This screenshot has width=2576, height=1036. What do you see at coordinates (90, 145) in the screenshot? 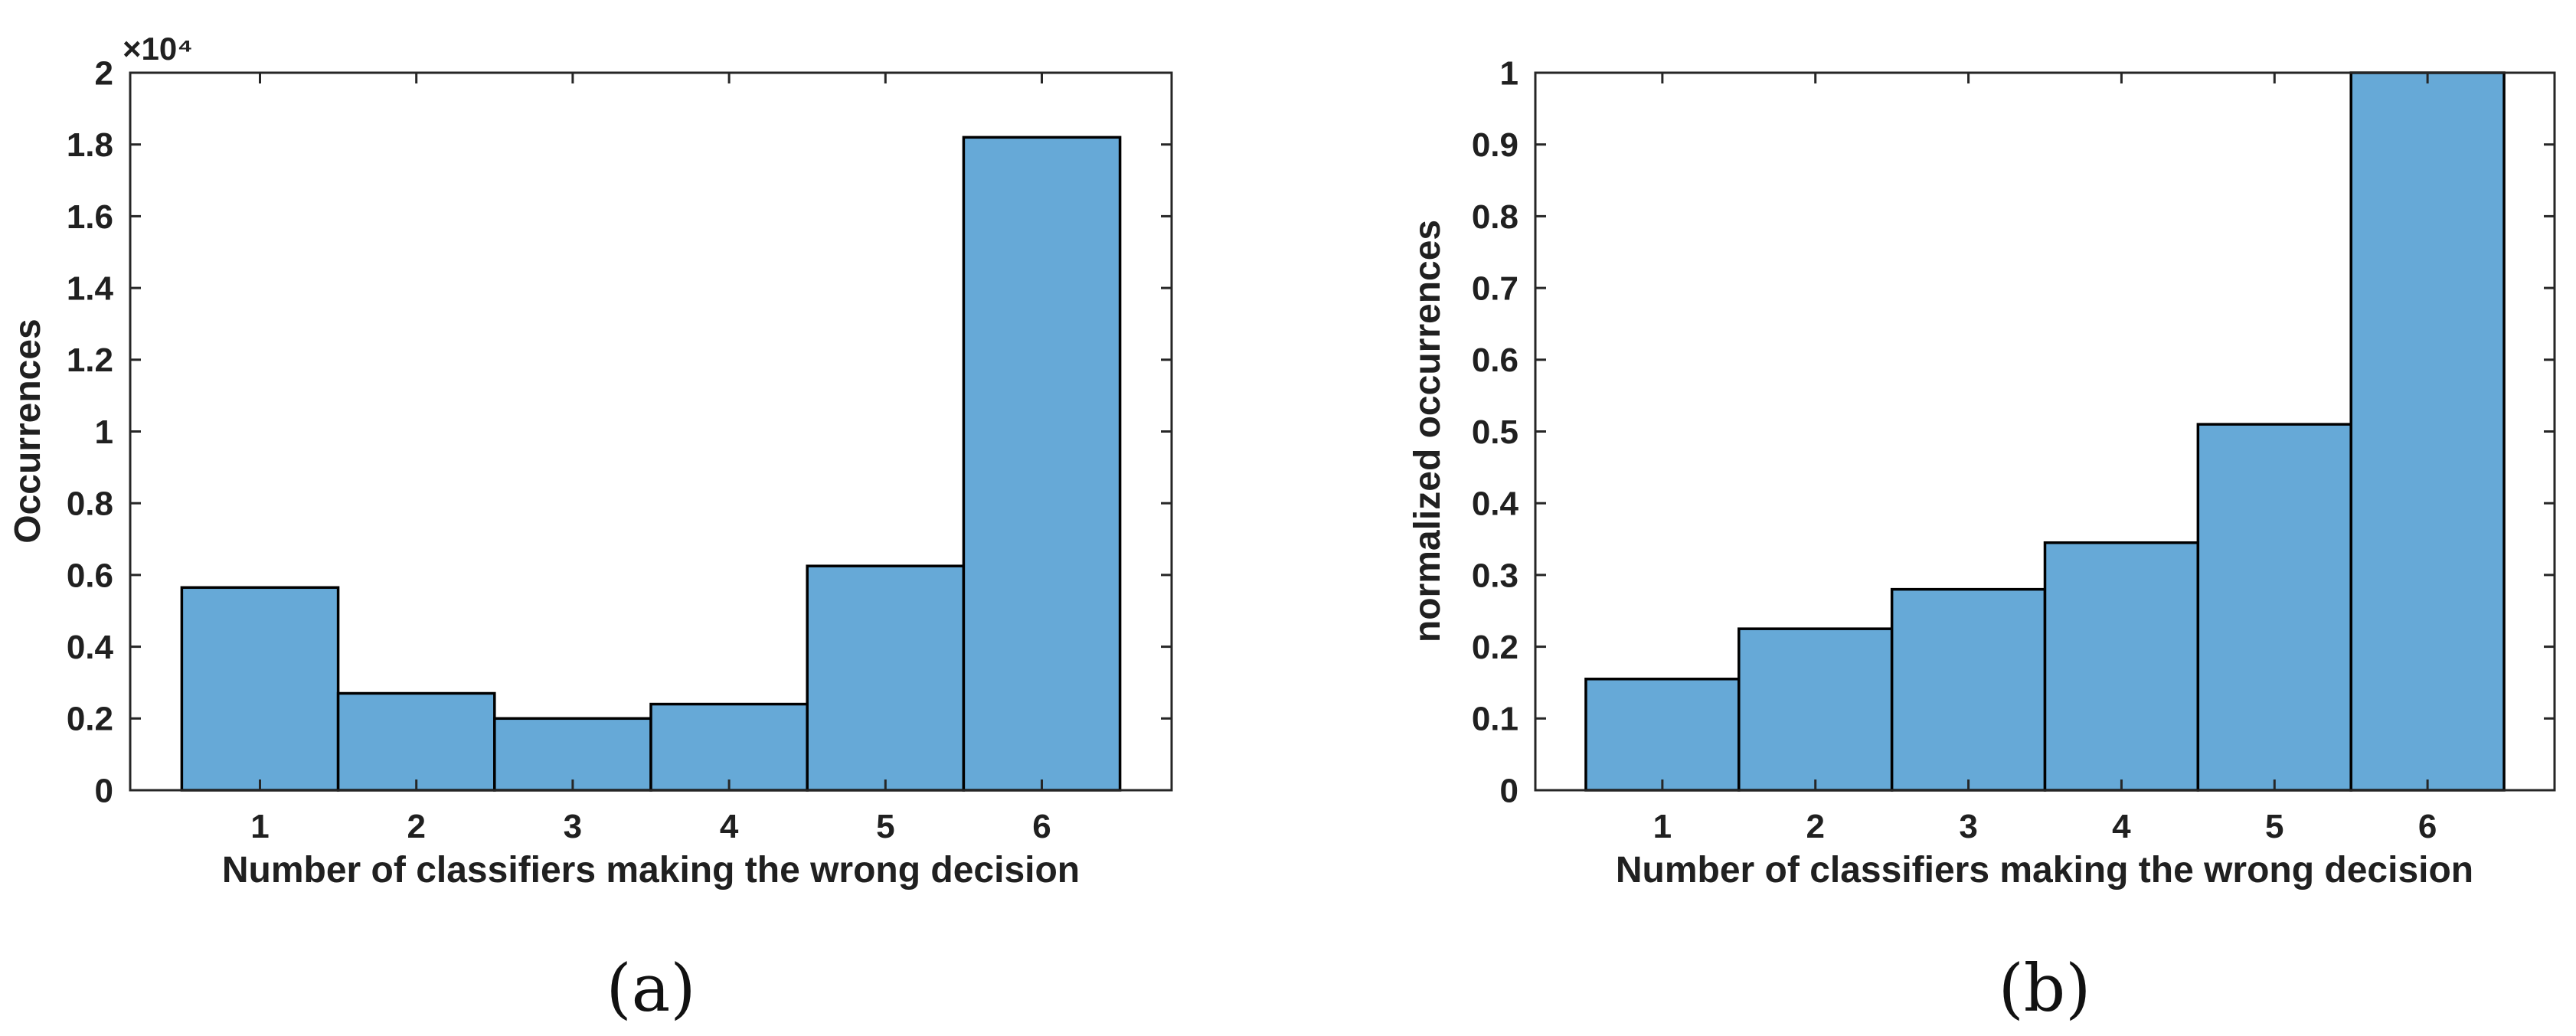
I see `y-tick-label: 1.8` at bounding box center [90, 145].